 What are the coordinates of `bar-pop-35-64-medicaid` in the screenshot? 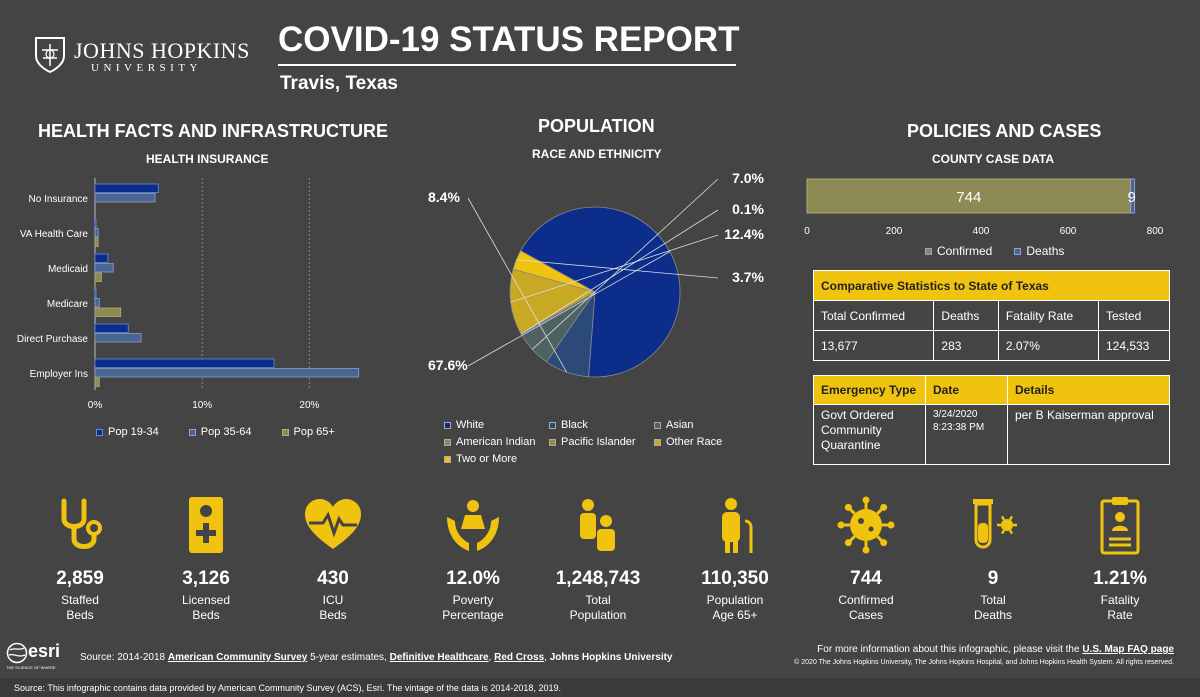 It's located at (104, 268).